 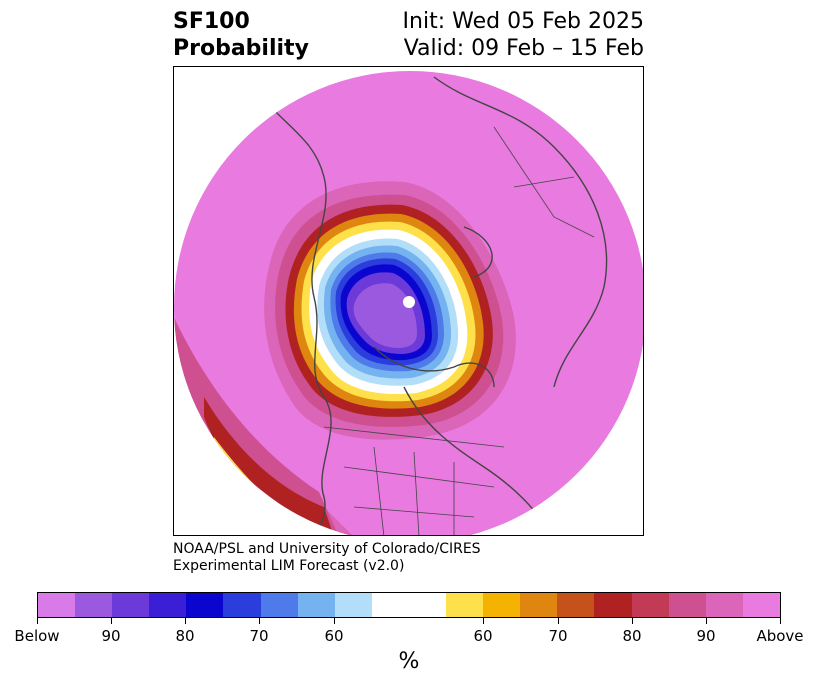 What do you see at coordinates (434, 367) in the screenshot?
I see `coast-canada` at bounding box center [434, 367].